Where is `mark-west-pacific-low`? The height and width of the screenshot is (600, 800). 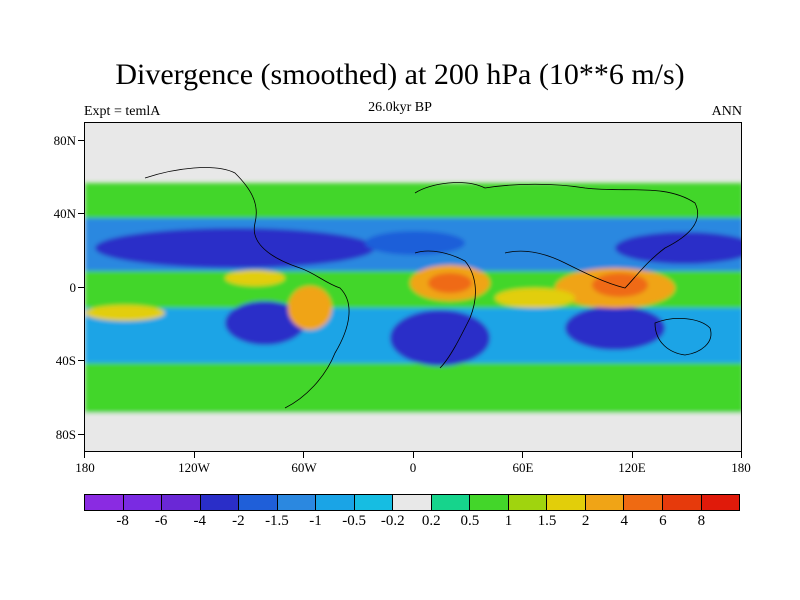 mark-west-pacific-low is located at coordinates (678, 248).